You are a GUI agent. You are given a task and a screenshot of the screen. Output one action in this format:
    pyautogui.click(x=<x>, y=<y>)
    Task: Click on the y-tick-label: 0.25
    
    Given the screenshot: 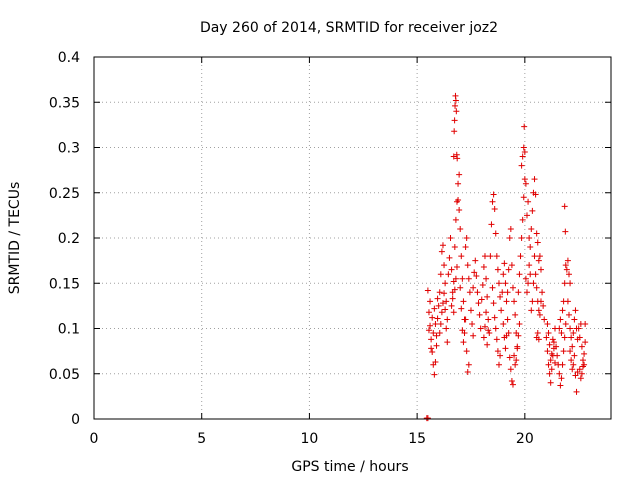 What is the action you would take?
    pyautogui.click(x=64, y=194)
    